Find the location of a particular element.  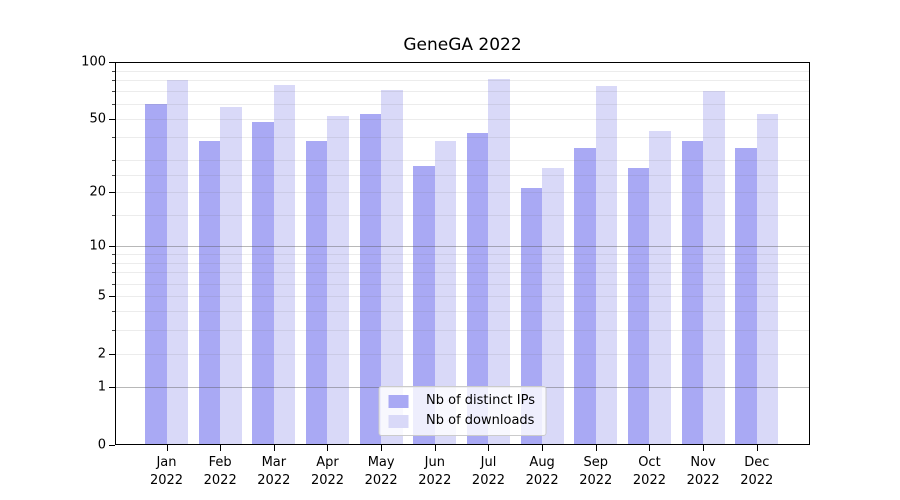

y-axis: 0 1 2 5 10 20 50 100 is located at coordinates (57, 254).